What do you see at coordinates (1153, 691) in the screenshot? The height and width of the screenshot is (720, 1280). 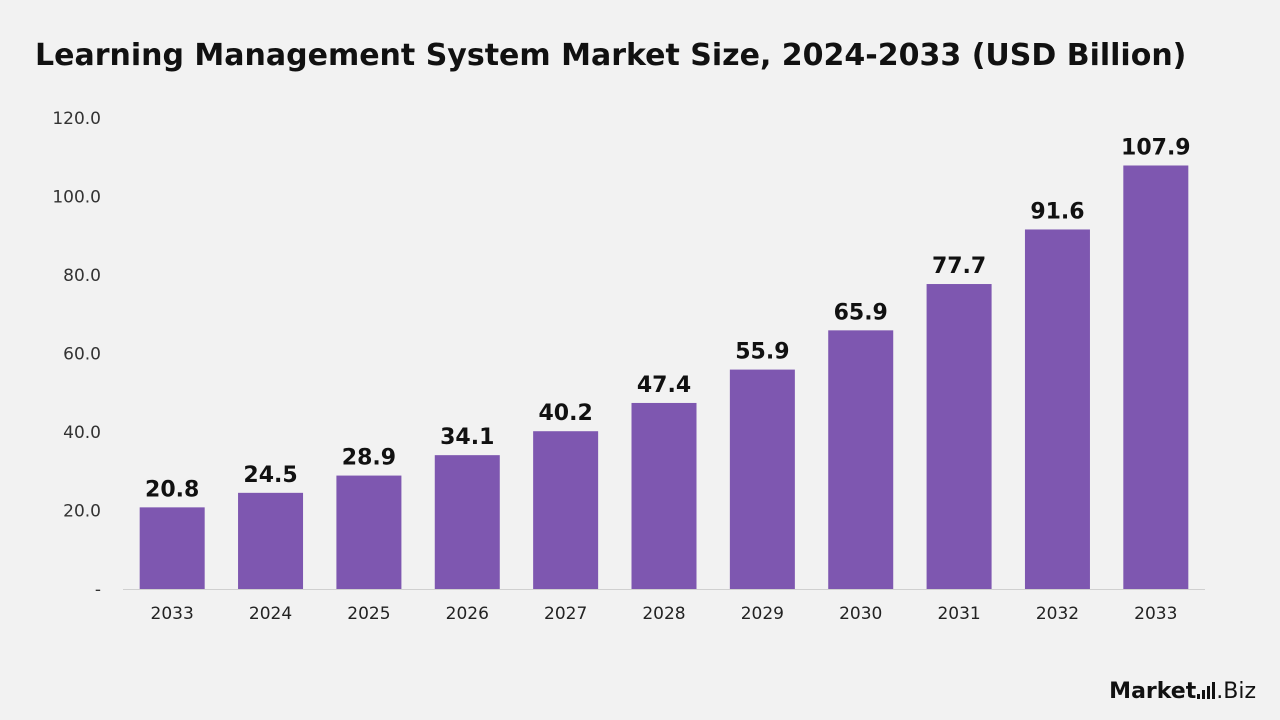 I see `brand-name-bold: Market` at bounding box center [1153, 691].